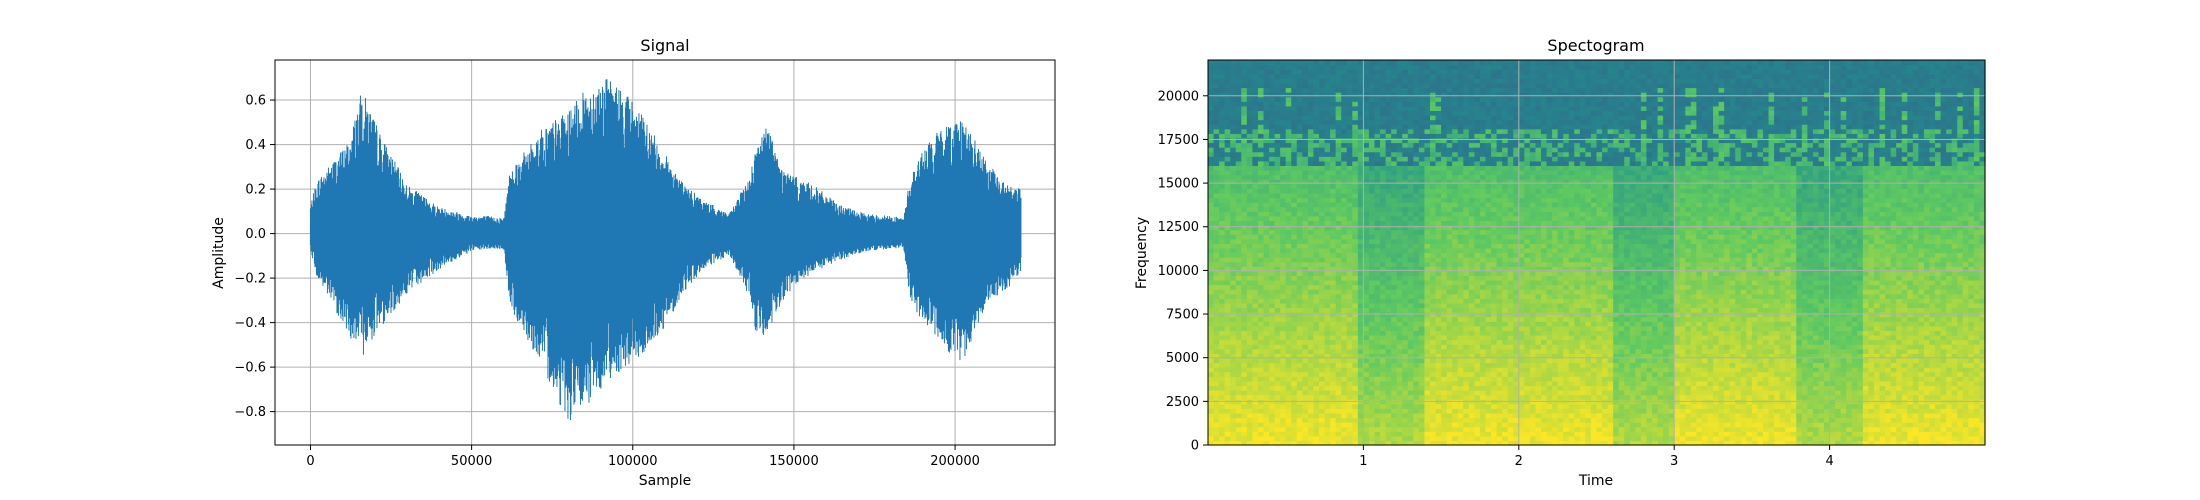 The image size is (2200, 500). I want to click on signal-y-ticks: −0.8−0.6−0.4−0.20.00.20.40.6, so click(254, 257).